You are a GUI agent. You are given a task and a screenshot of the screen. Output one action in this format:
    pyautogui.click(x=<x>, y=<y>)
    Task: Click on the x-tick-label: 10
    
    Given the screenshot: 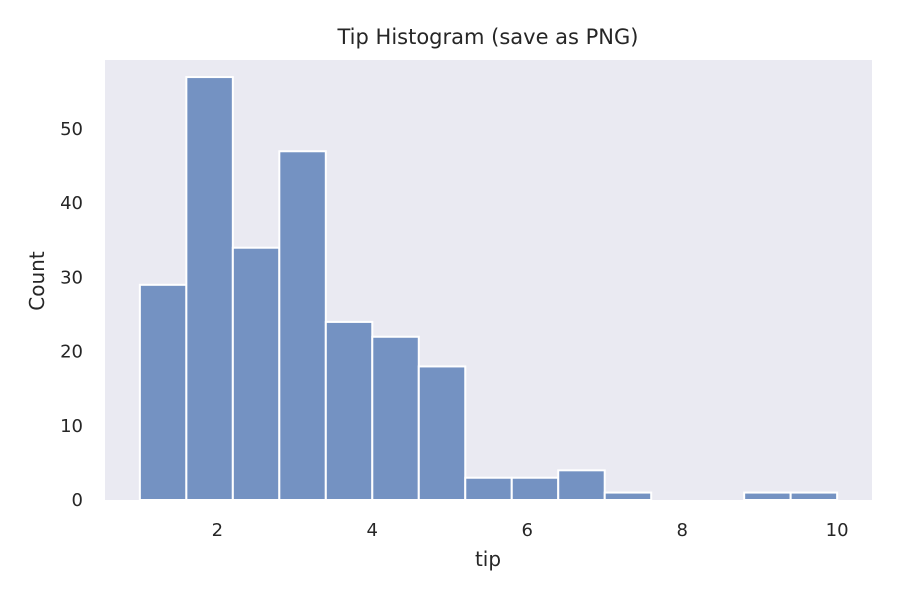 What is the action you would take?
    pyautogui.click(x=837, y=530)
    